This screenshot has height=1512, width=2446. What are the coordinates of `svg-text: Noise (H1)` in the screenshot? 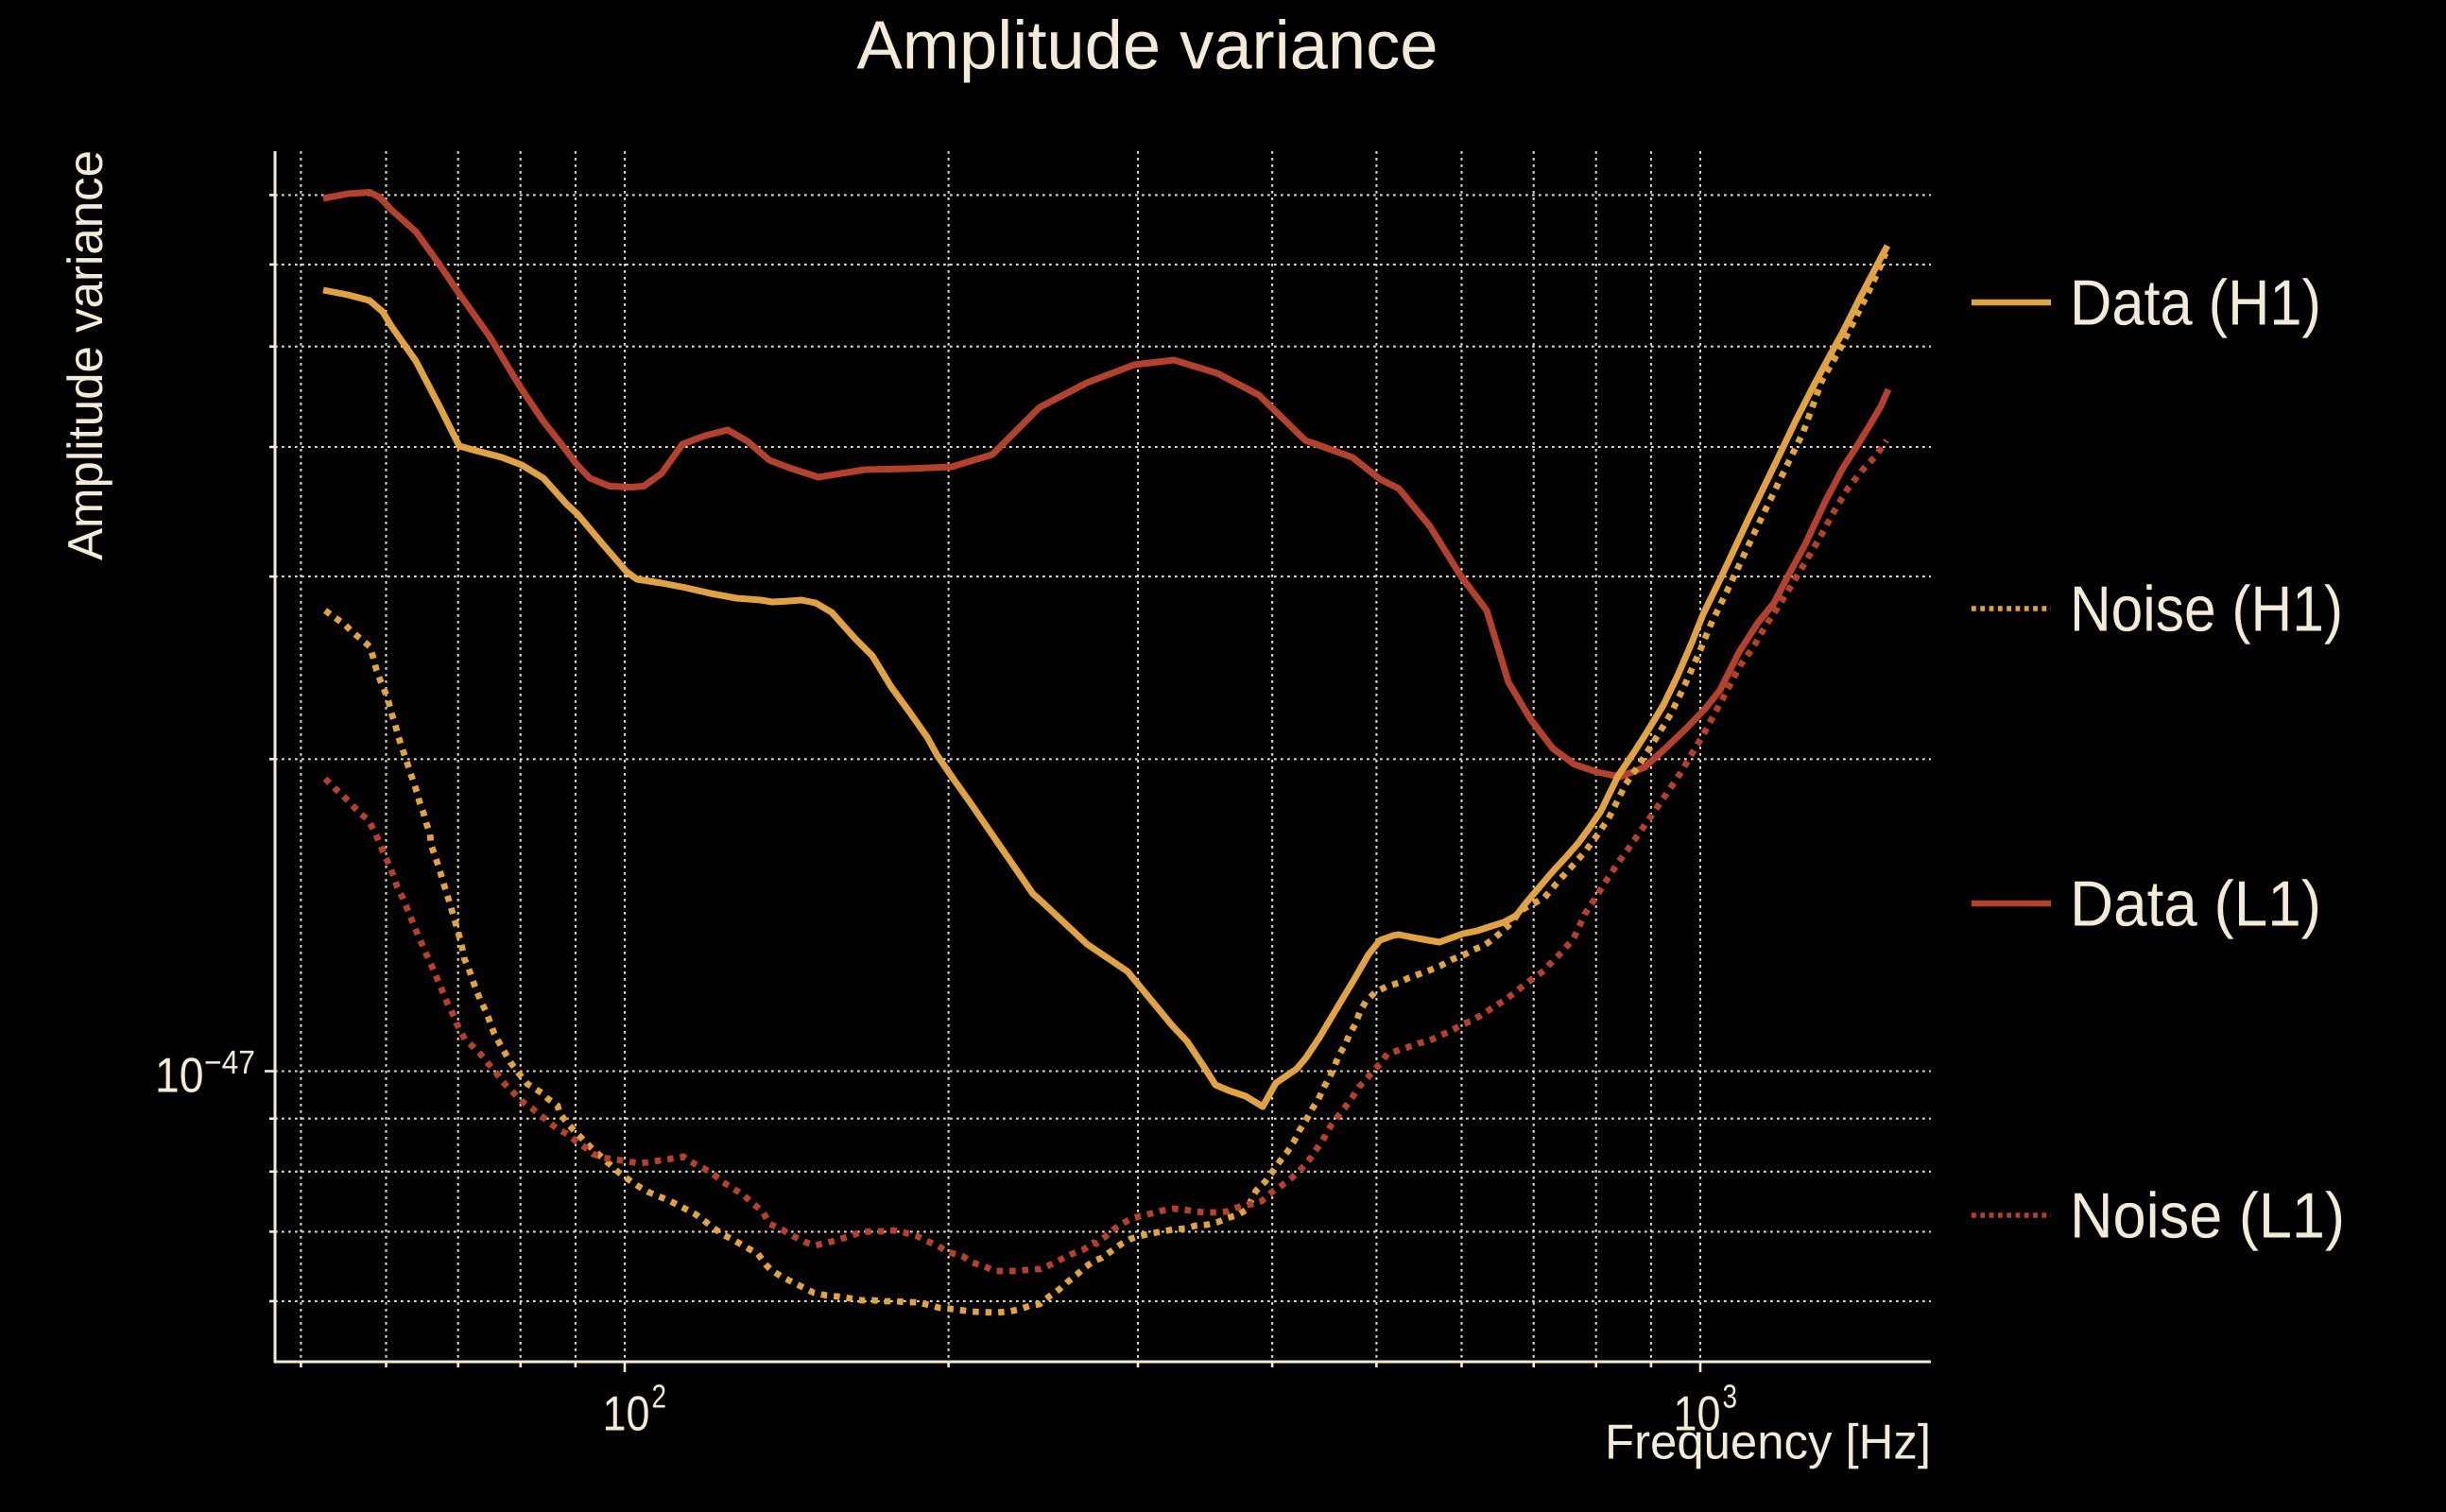 It's located at (2206, 609).